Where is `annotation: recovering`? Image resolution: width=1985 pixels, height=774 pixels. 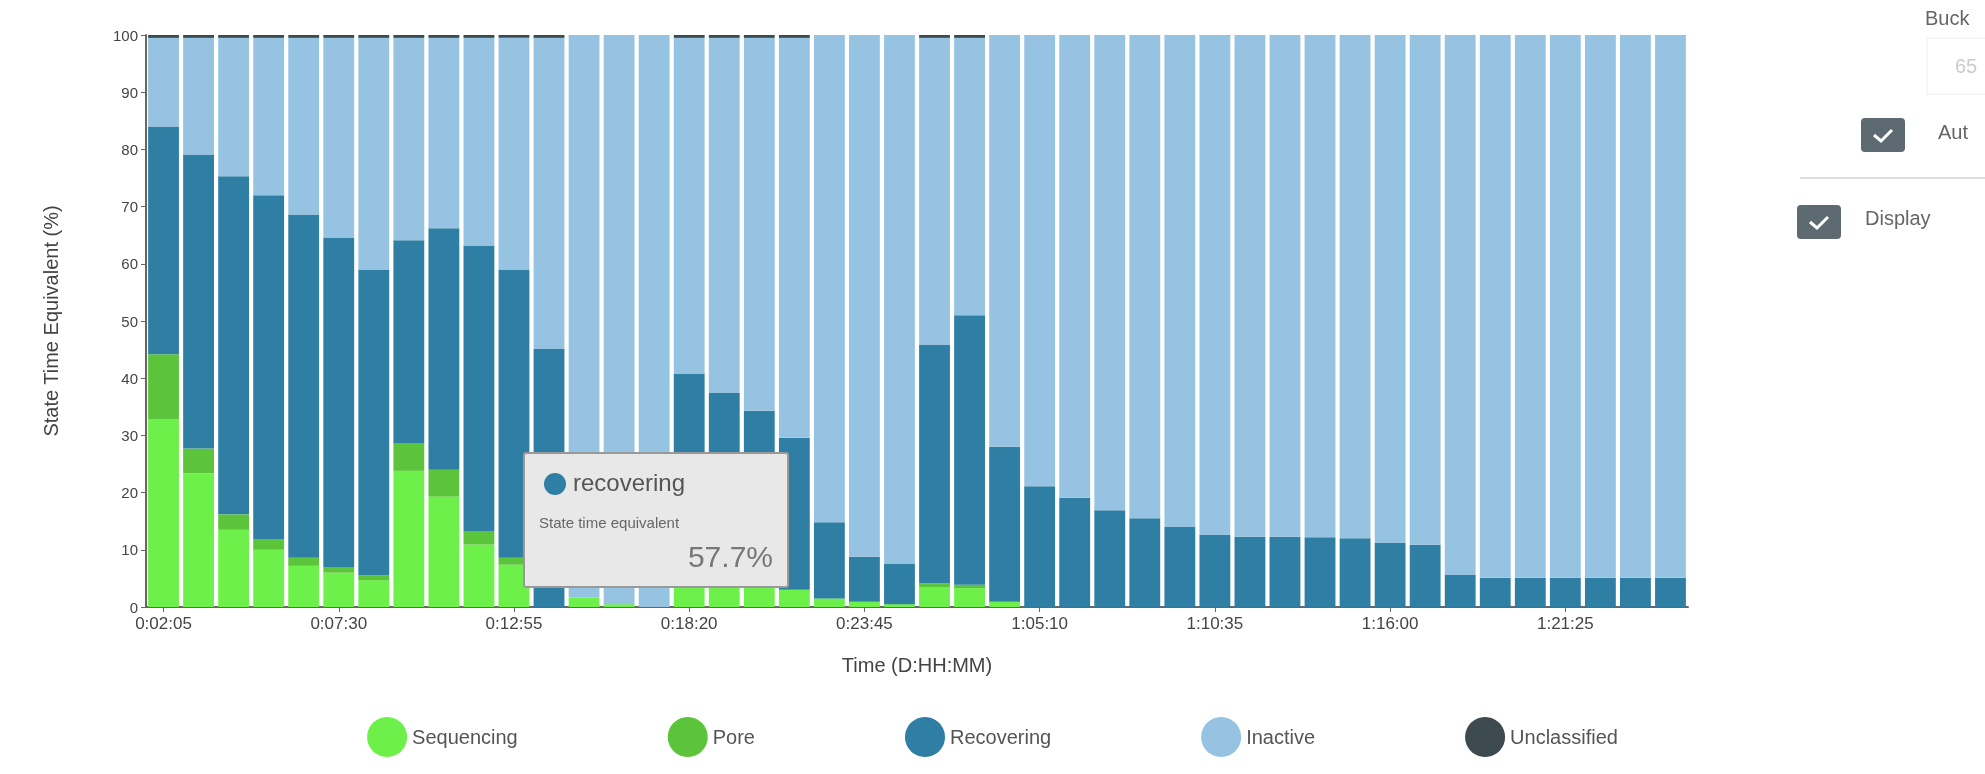
annotation: recovering is located at coordinates (629, 483).